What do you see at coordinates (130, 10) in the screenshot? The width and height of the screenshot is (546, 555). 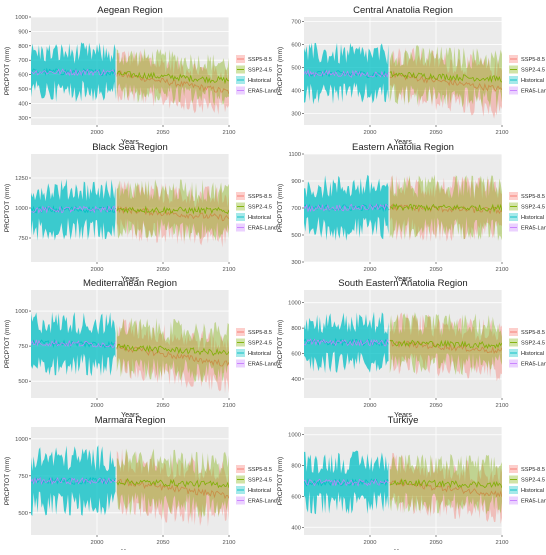 I see `chart-title: Aegean Region` at bounding box center [130, 10].